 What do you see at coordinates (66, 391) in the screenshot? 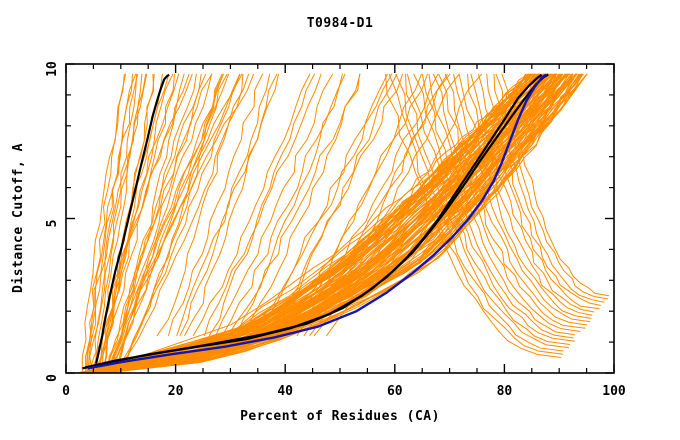
I see `x-tick-label: 0` at bounding box center [66, 391].